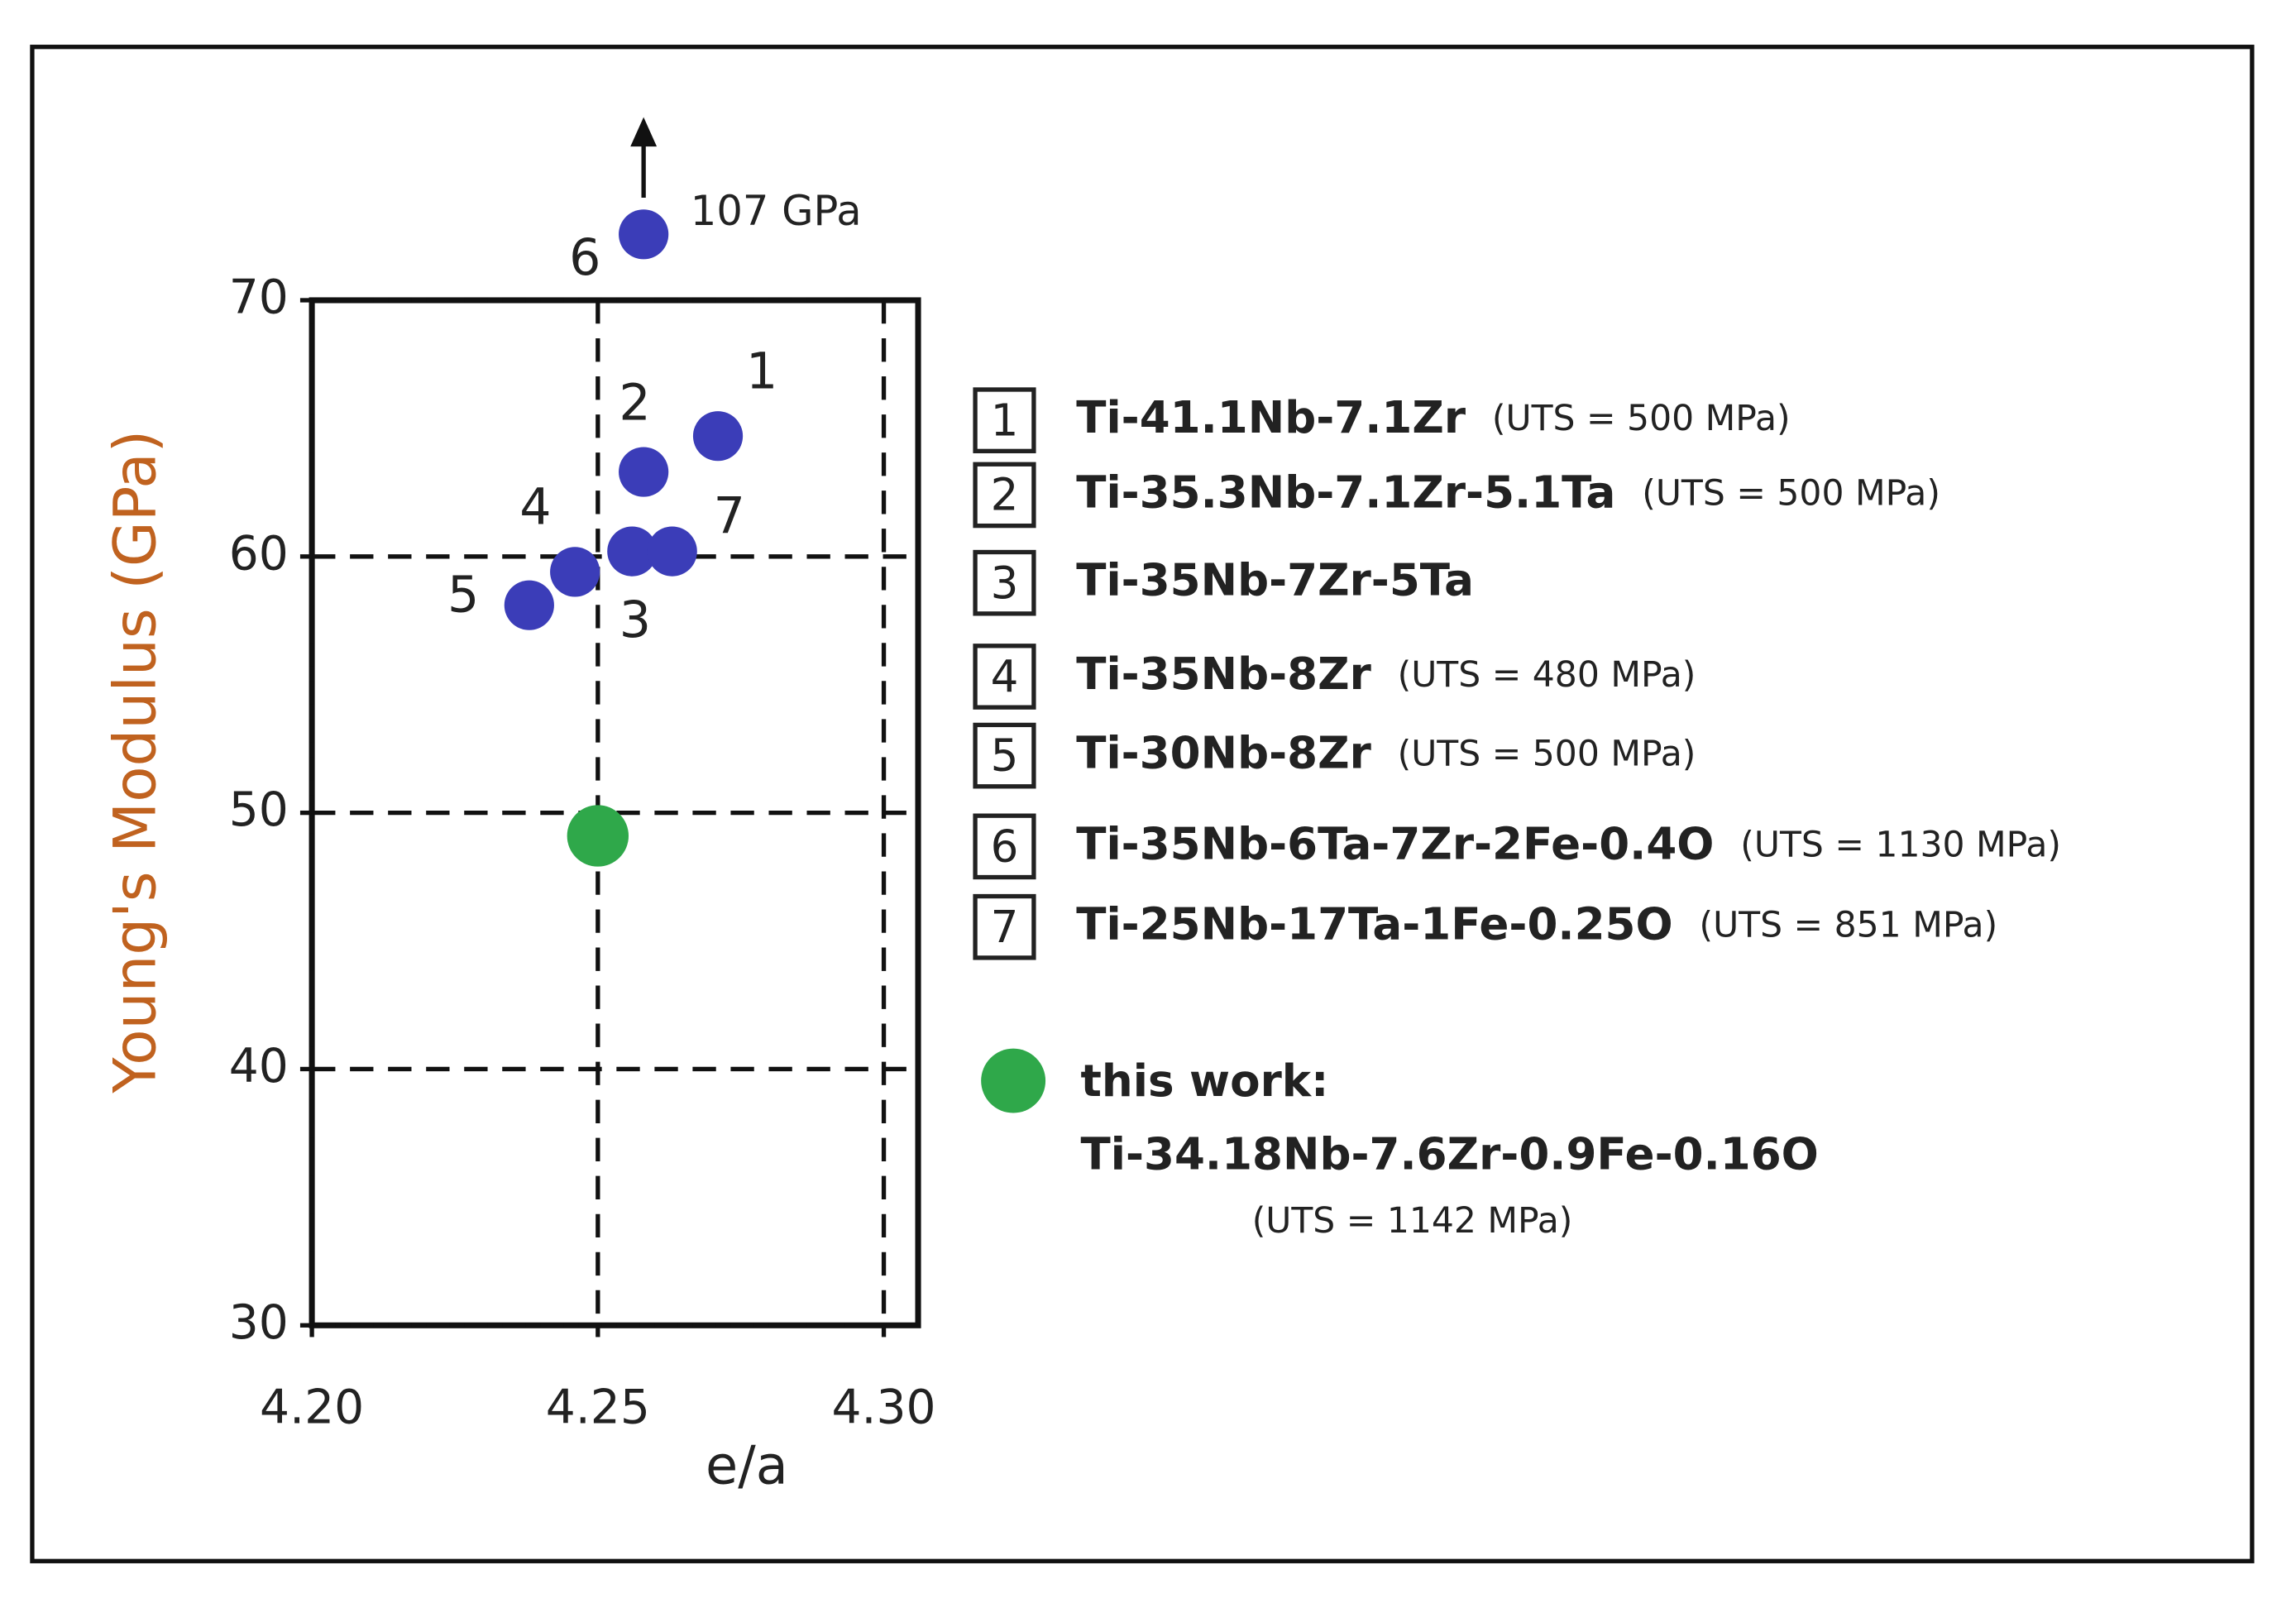  Describe the element at coordinates (883, 1408) in the screenshot. I see `x-tick-label: 4.30` at that location.